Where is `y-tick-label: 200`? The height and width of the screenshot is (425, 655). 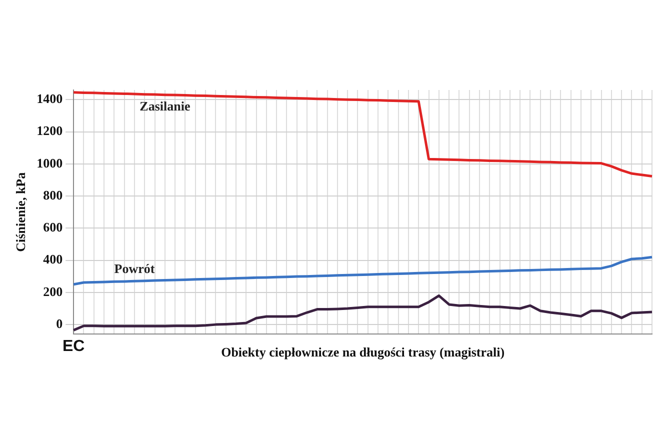
y-tick-label: 200 is located at coordinates (53, 291).